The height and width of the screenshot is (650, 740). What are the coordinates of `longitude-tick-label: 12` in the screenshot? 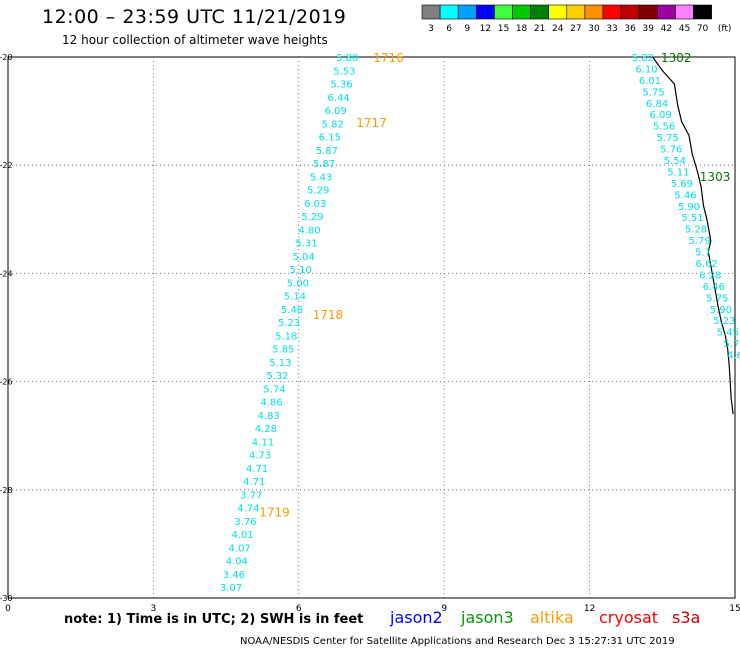 It's located at (589, 609).